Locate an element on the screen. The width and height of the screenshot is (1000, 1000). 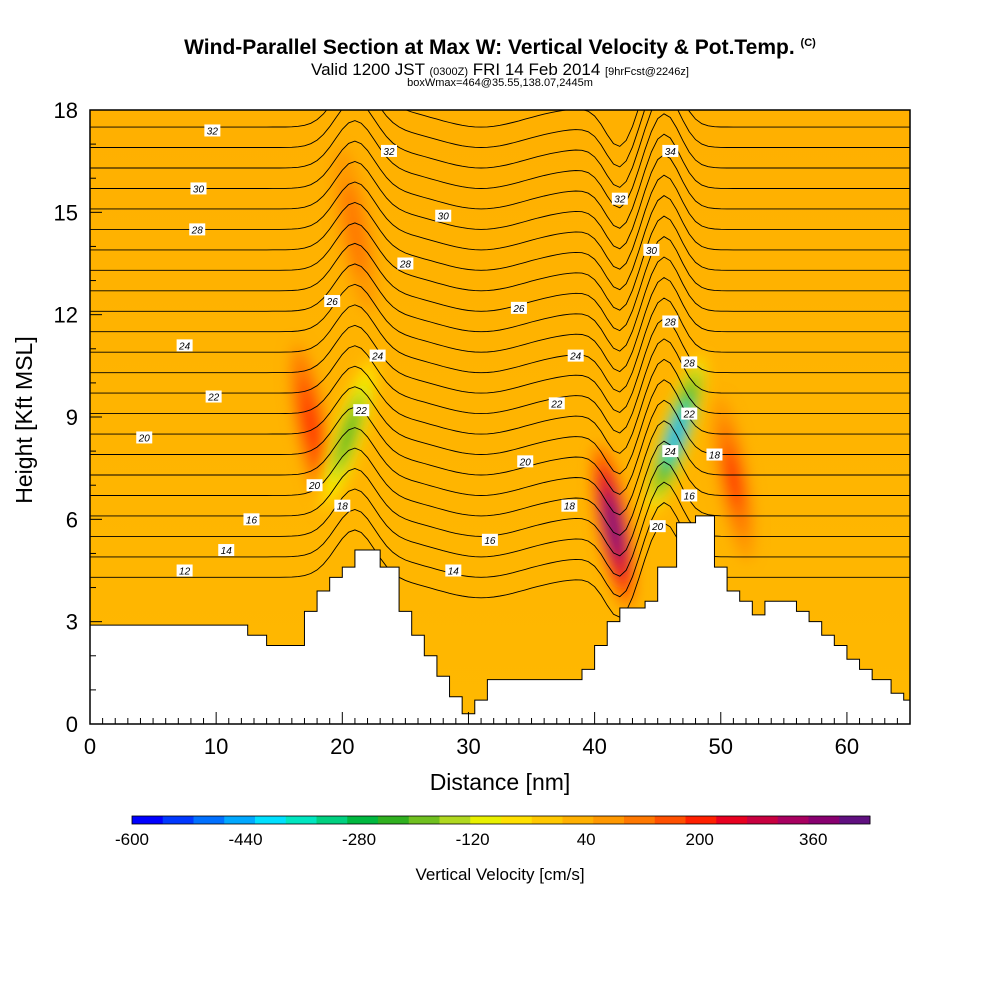
contour-label-text: 12 is located at coordinates (185, 572).